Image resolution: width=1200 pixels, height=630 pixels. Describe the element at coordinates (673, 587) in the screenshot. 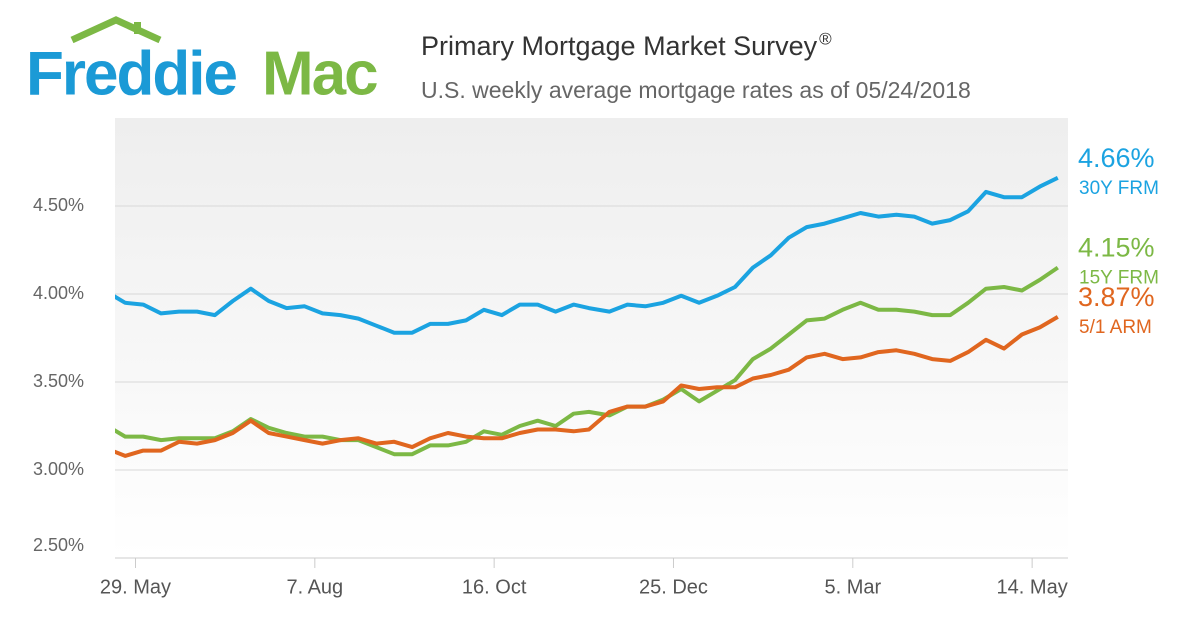

I see `x-tick-label: 25. Dec` at that location.